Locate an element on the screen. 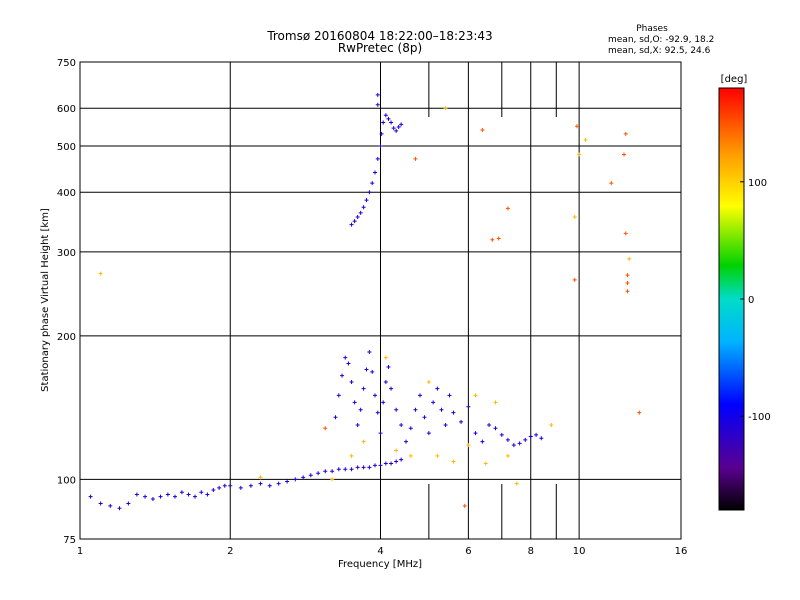 This screenshot has width=800, height=600. phase-o-stats: mean, sd,O: -92.9, 18.2 is located at coordinates (661, 40).